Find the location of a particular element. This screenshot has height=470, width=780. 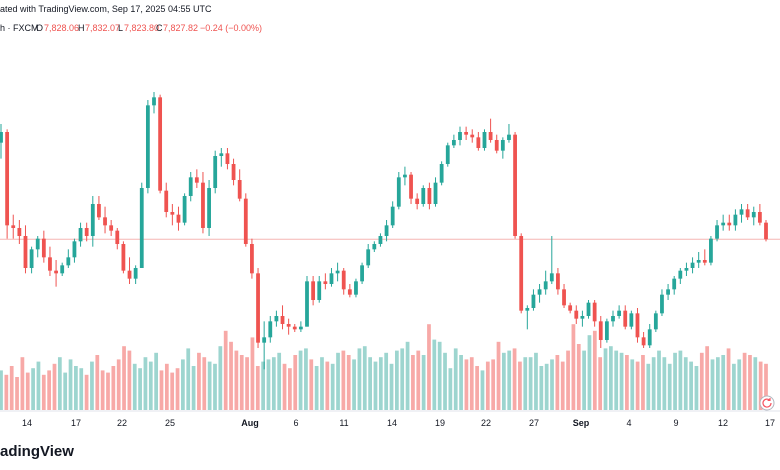

time-tick-label: 25 is located at coordinates (170, 423).